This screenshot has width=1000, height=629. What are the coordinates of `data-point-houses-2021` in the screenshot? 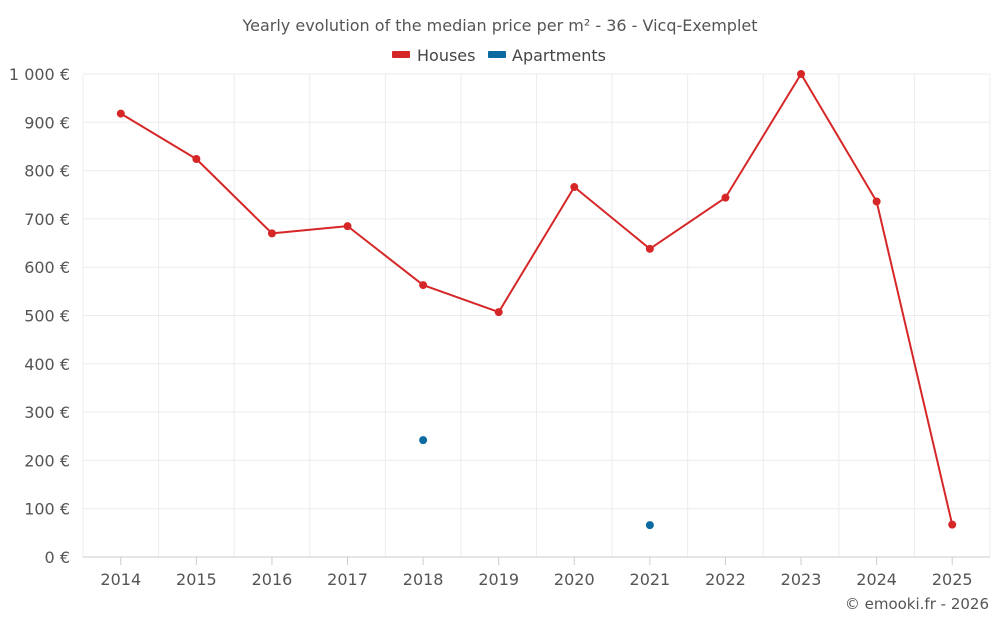 It's located at (649, 248).